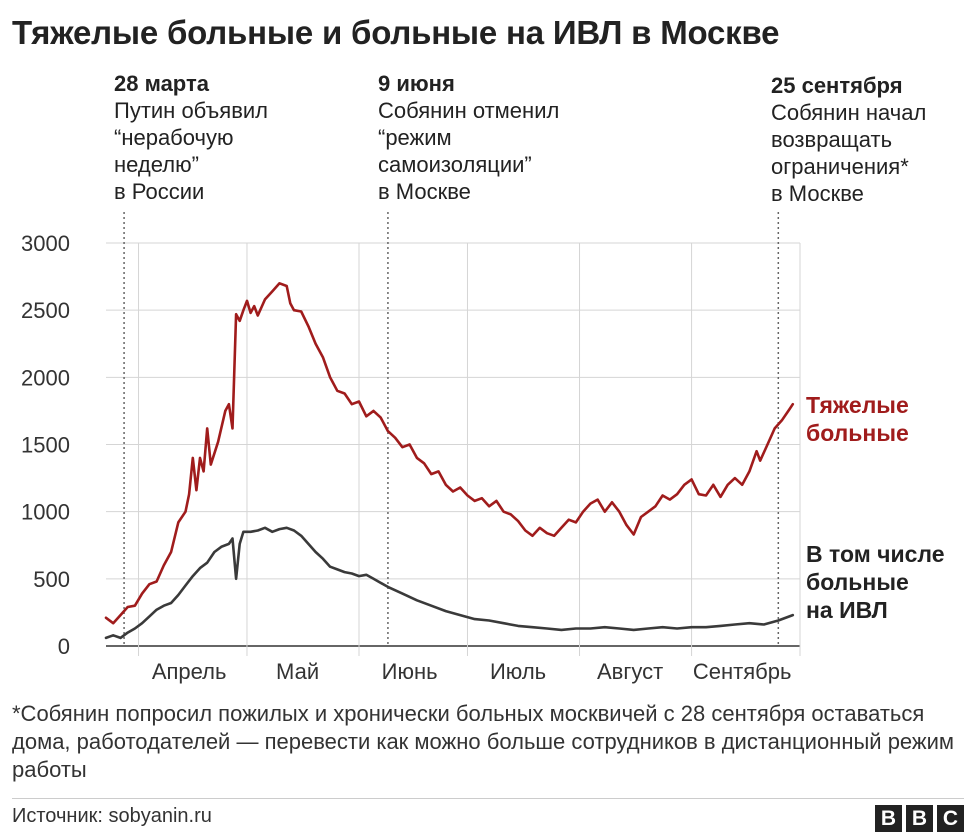 This screenshot has width=976, height=840. Describe the element at coordinates (518, 671) in the screenshot. I see `x-tick-label: Июль` at that location.